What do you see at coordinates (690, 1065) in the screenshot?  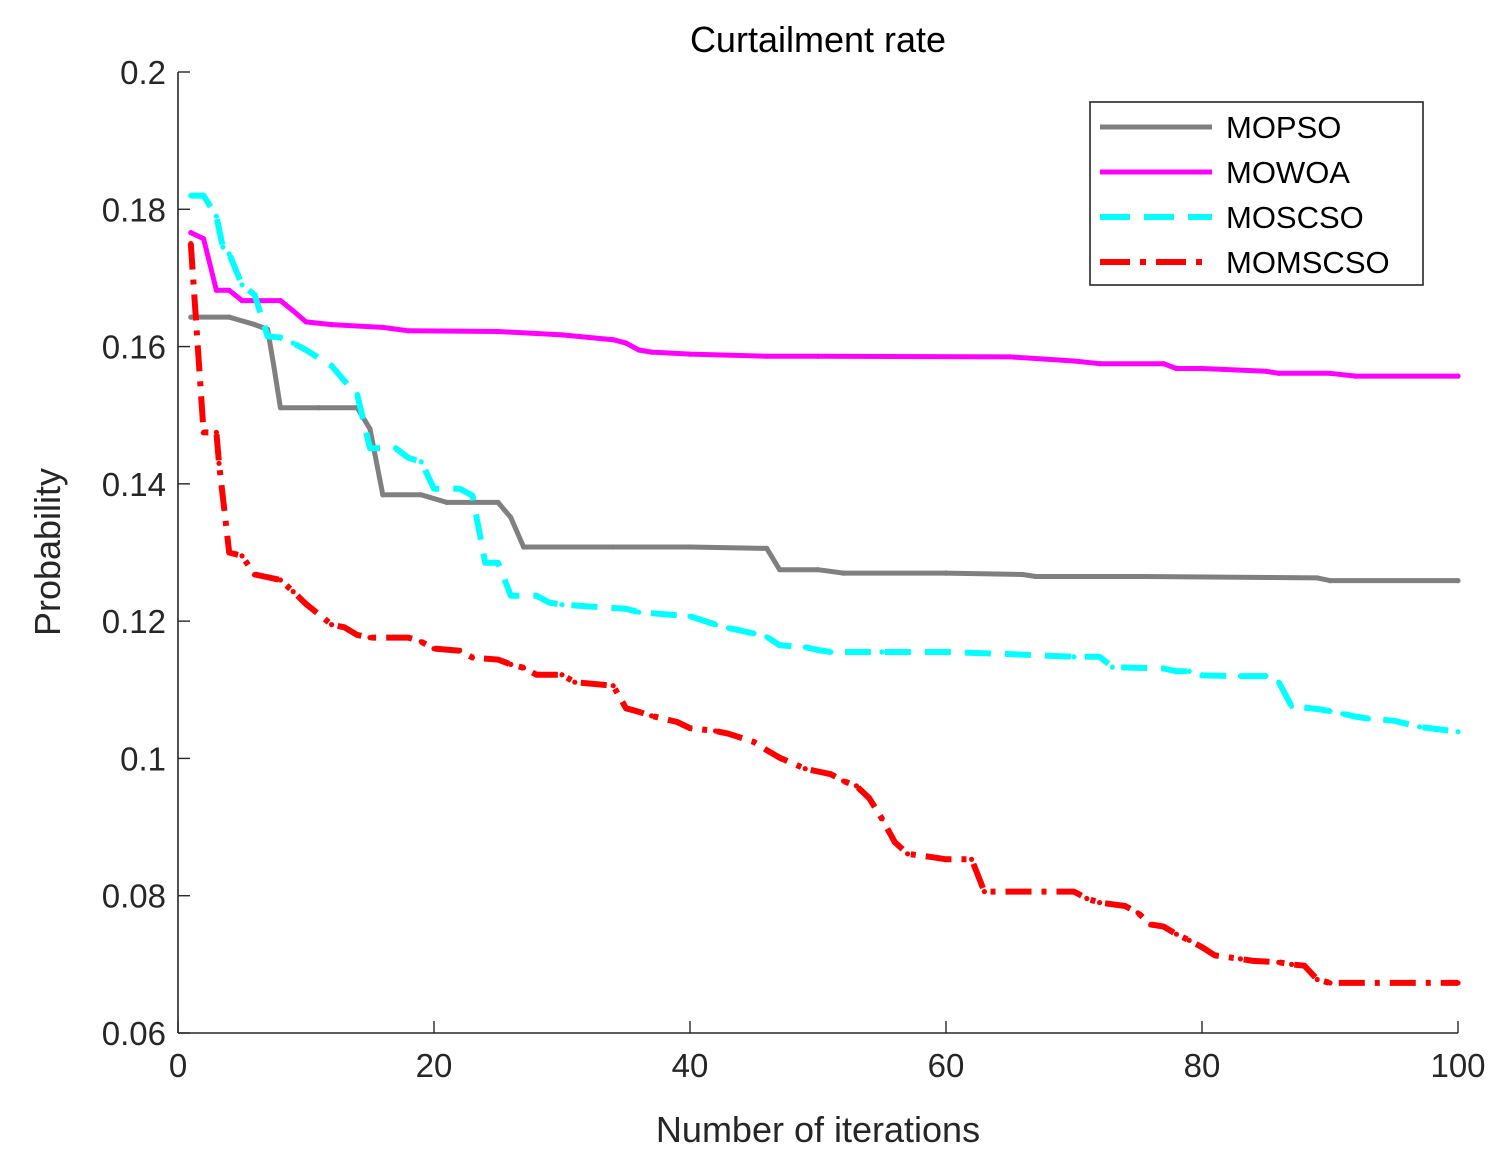 I see `x-tick-label: 40` at bounding box center [690, 1065].